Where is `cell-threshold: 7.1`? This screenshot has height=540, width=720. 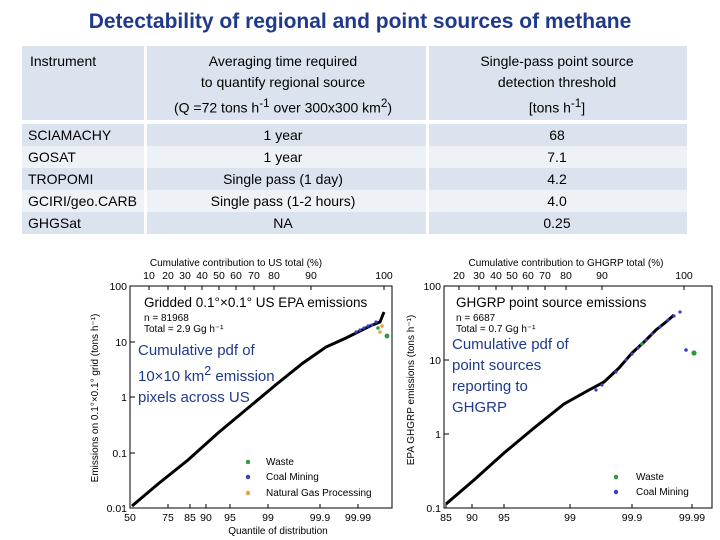 cell-threshold: 7.1 is located at coordinates (557, 157).